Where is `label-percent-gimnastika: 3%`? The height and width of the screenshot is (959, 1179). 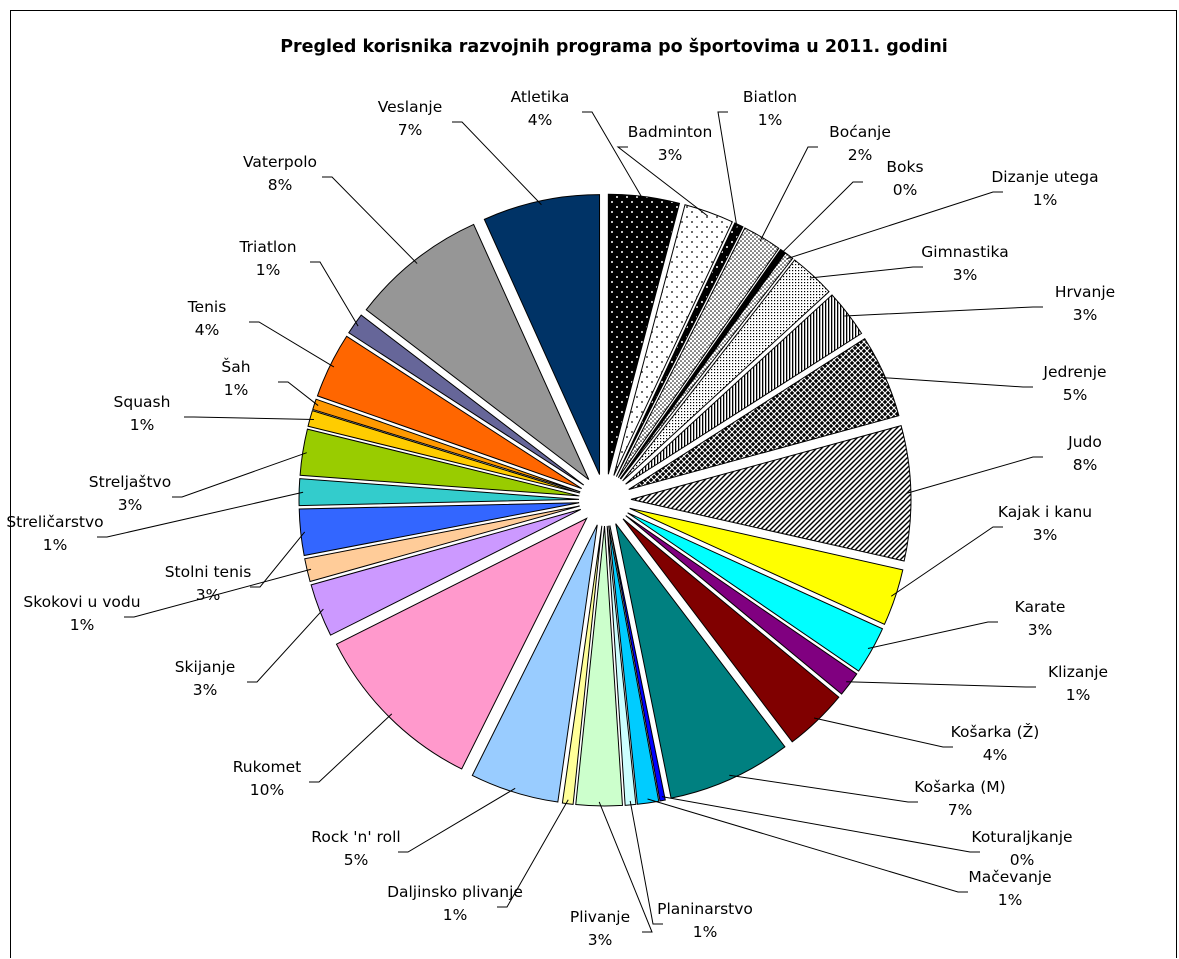
label-percent-gimnastika: 3% is located at coordinates (965, 275).